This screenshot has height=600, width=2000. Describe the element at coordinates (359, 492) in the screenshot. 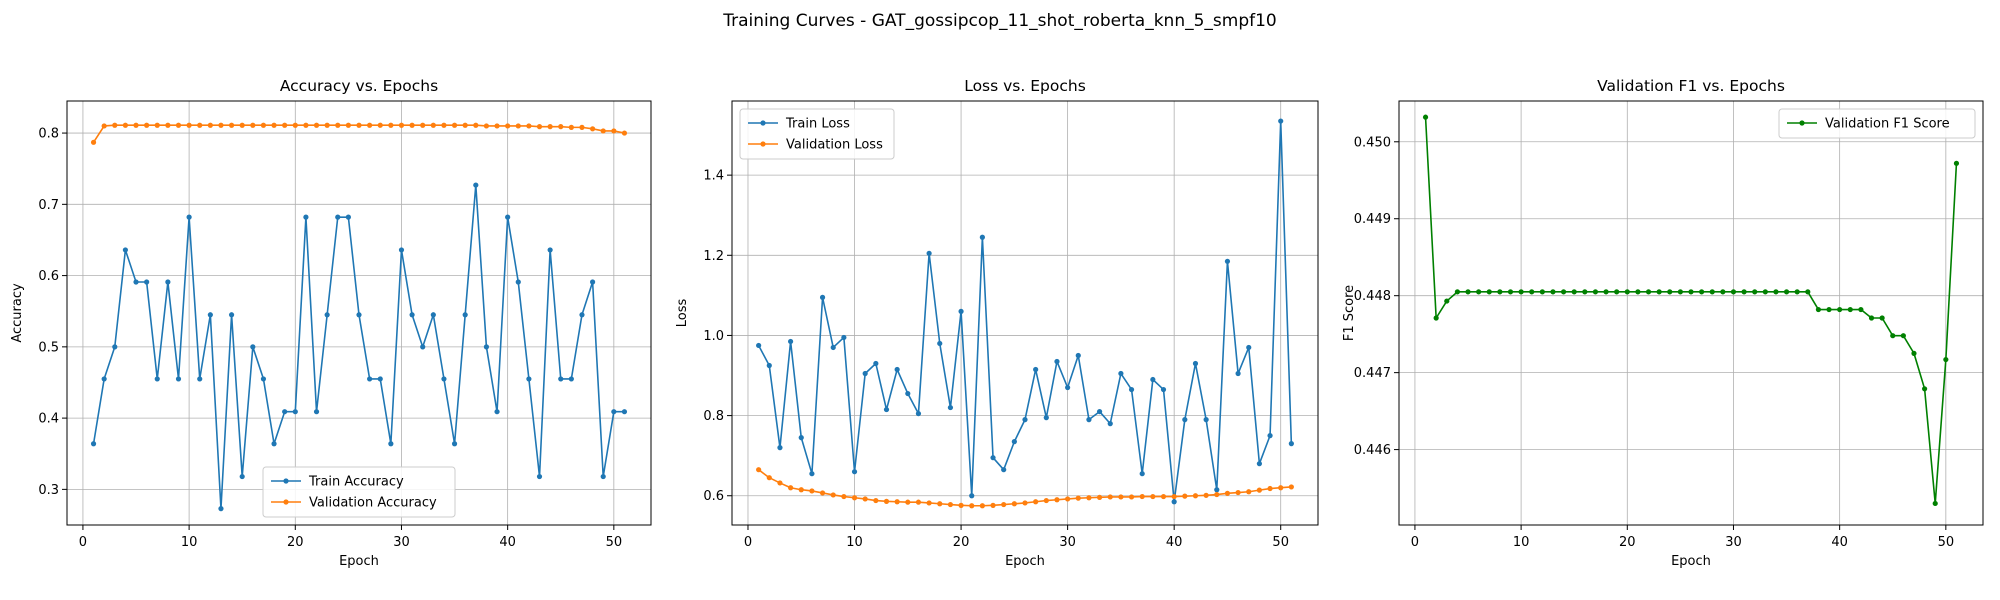

I see `legend: Train Accuracy Validation Accuracy` at that location.